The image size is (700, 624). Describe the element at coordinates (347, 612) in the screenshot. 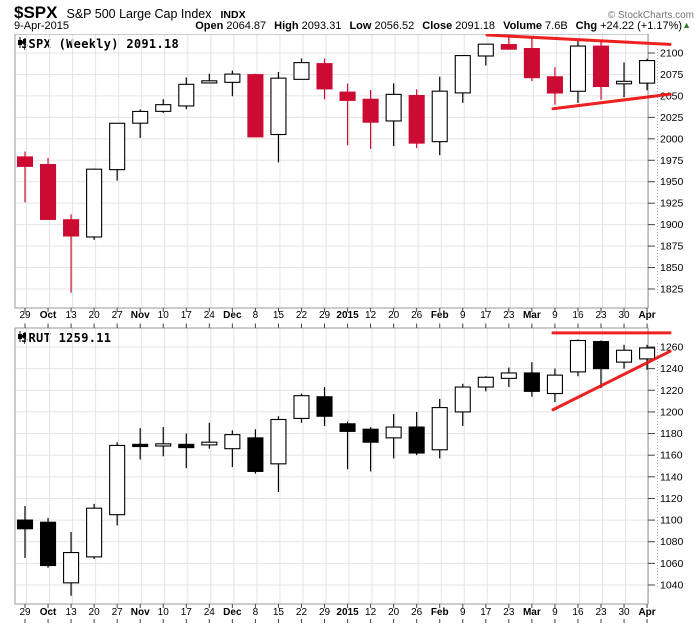

I see `x-tick-label: 2015` at that location.